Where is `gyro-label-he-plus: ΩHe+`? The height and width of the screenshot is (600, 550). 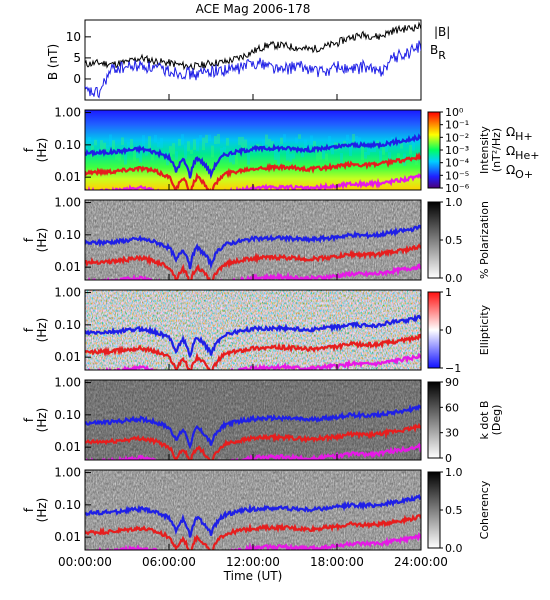 gyro-label-he-plus: ΩHe+ is located at coordinates (522, 153).